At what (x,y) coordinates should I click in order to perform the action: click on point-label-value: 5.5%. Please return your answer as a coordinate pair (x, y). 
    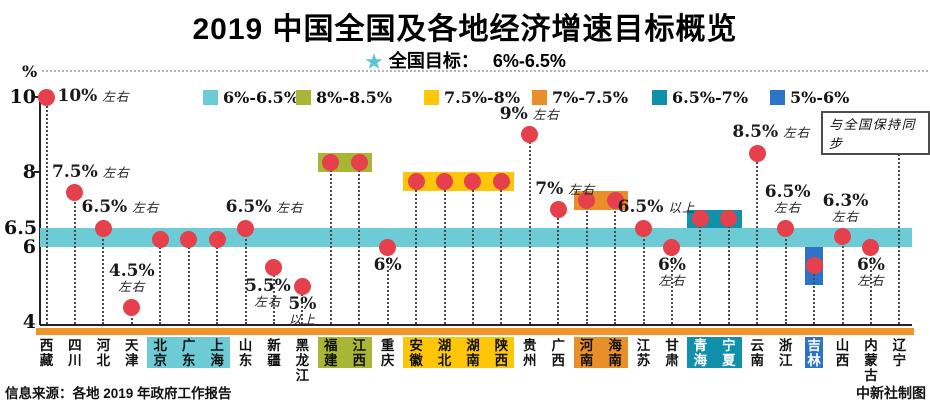
    Looking at the image, I should click on (268, 285).